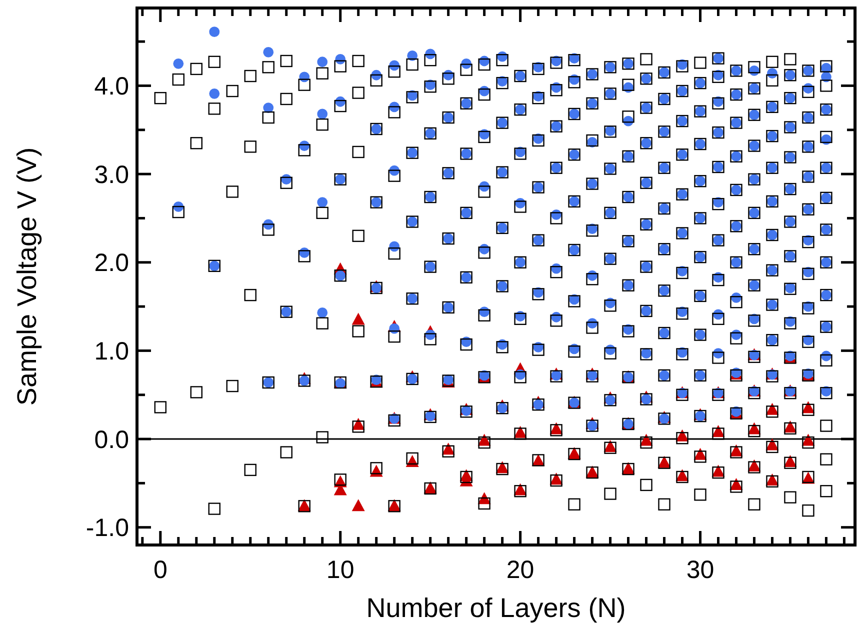 This screenshot has height=643, width=857. What do you see at coordinates (107, 528) in the screenshot?
I see `y-tick-label: -1.0` at bounding box center [107, 528].